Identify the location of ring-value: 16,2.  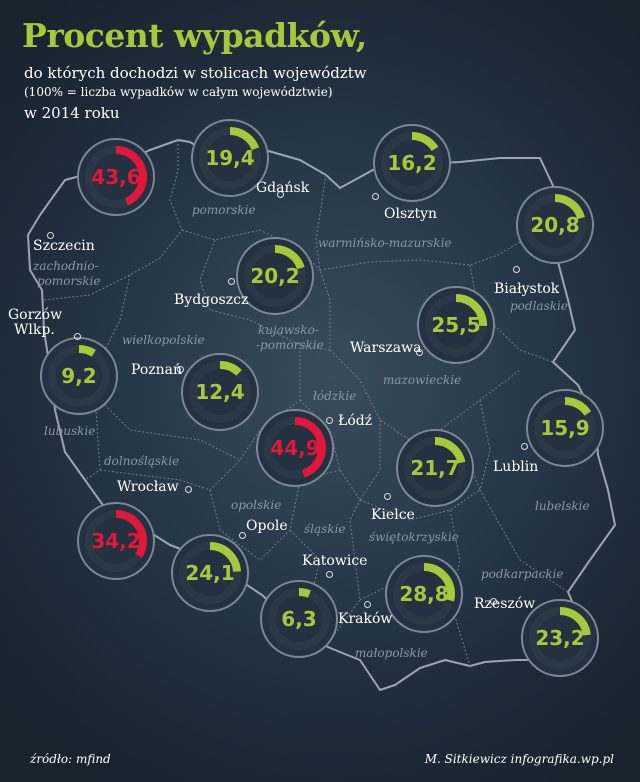
(411, 163).